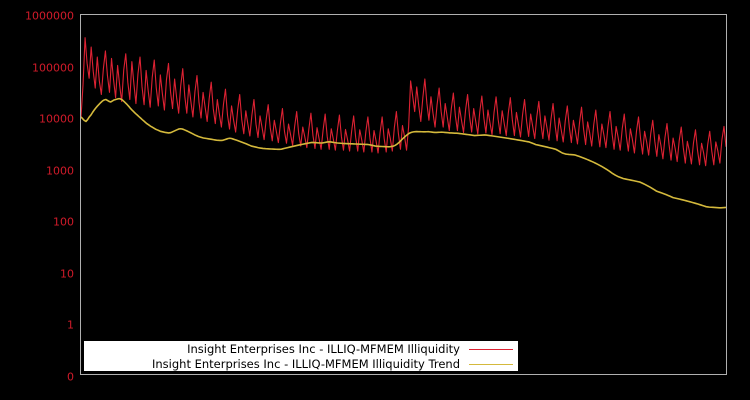 The height and width of the screenshot is (400, 750). What do you see at coordinates (60, 171) in the screenshot?
I see `y-tick-1000: 1000` at bounding box center [60, 171].